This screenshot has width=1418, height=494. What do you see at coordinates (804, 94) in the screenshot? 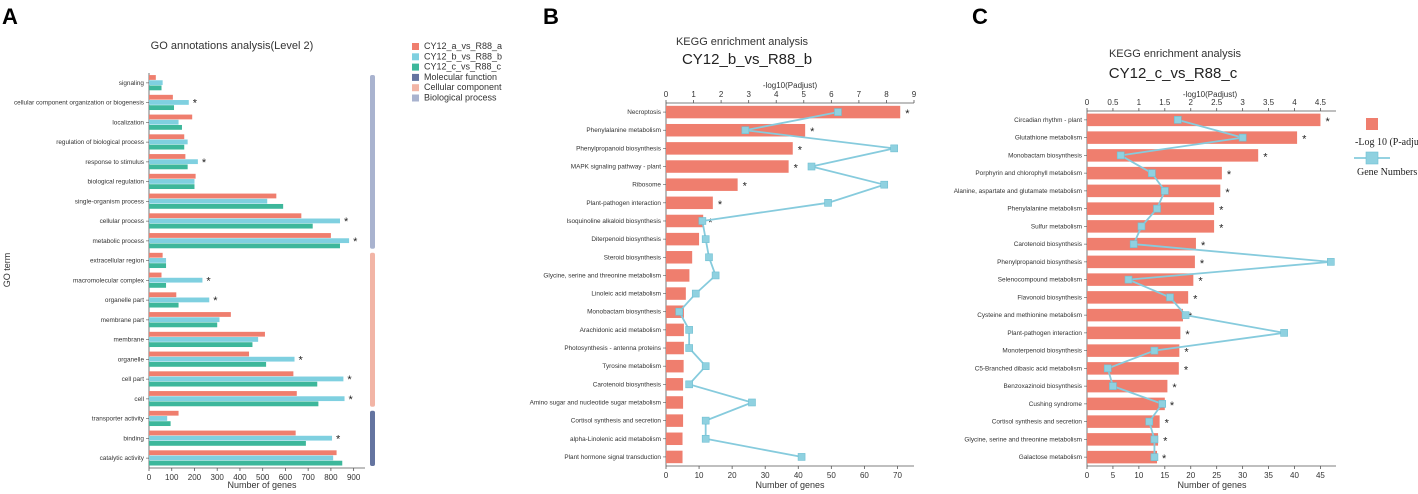
I see `panel-b-top-tick-label: 5` at bounding box center [804, 94].